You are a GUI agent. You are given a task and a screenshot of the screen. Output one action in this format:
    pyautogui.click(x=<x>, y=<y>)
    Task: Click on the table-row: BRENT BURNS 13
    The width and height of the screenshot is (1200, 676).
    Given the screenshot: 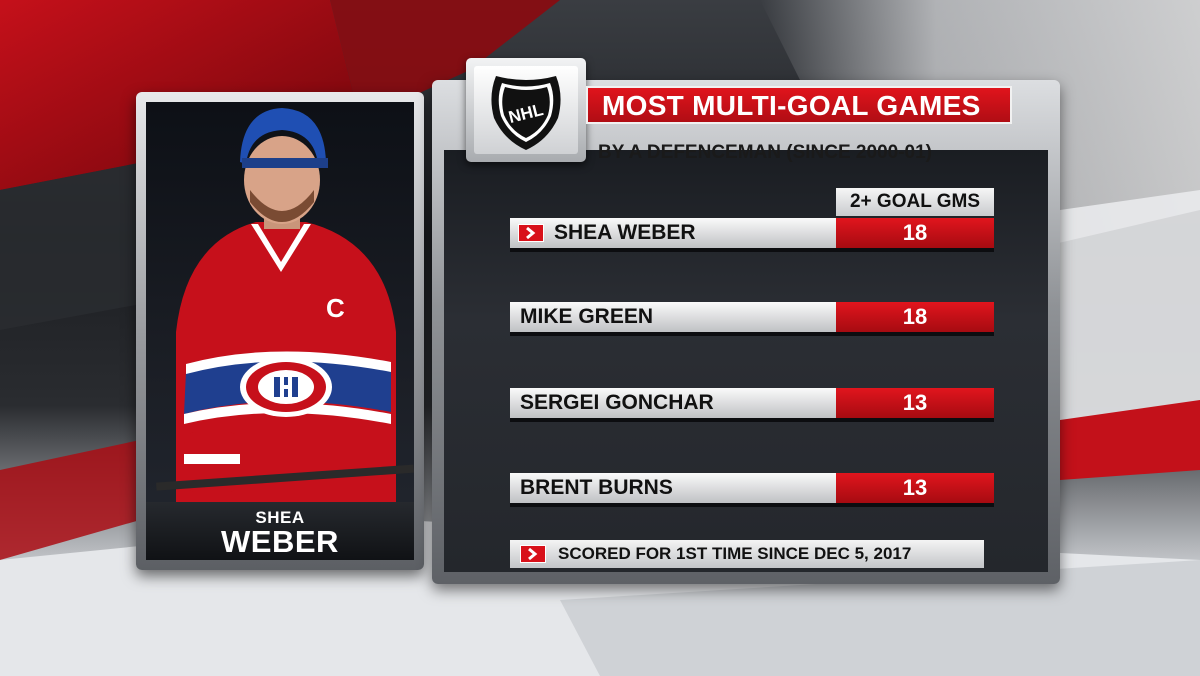 What is the action you would take?
    pyautogui.click(x=752, y=490)
    